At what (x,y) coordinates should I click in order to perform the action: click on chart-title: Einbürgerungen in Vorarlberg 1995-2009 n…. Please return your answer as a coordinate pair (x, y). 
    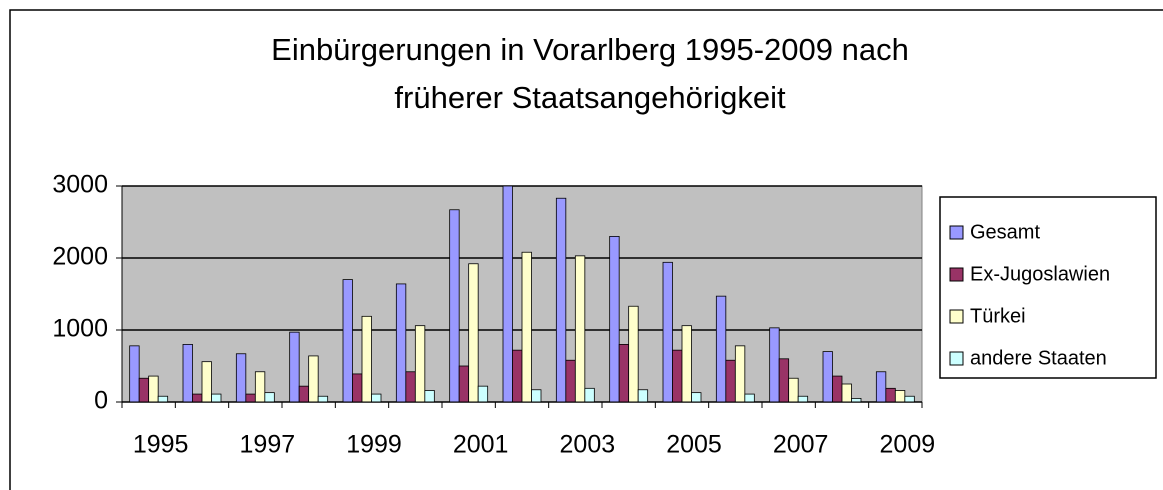
    Looking at the image, I should click on (590, 49).